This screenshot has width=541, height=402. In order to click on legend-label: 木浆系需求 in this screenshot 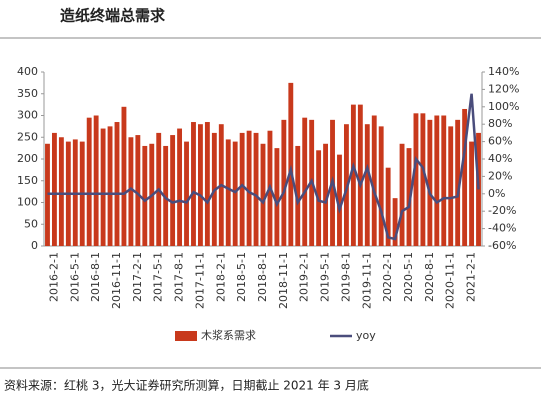, I will do `click(228, 335)`.